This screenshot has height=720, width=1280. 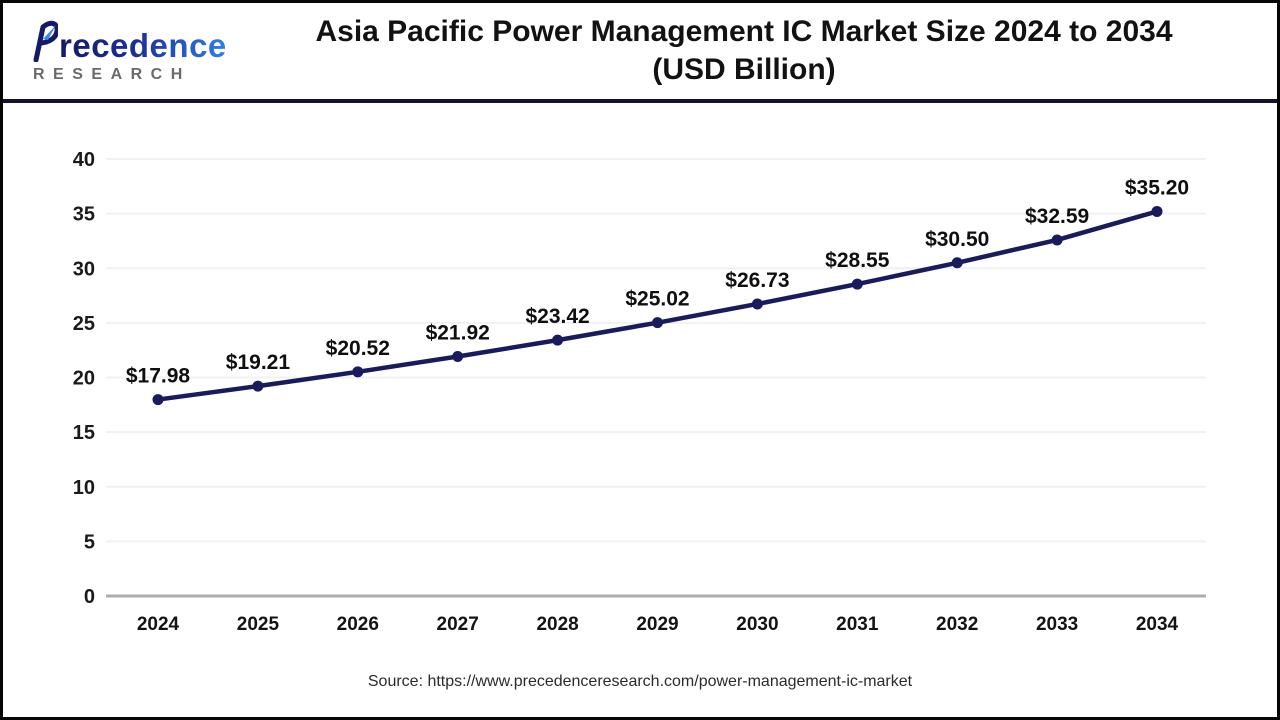 I want to click on x-tick-label: 2024, so click(x=158, y=624).